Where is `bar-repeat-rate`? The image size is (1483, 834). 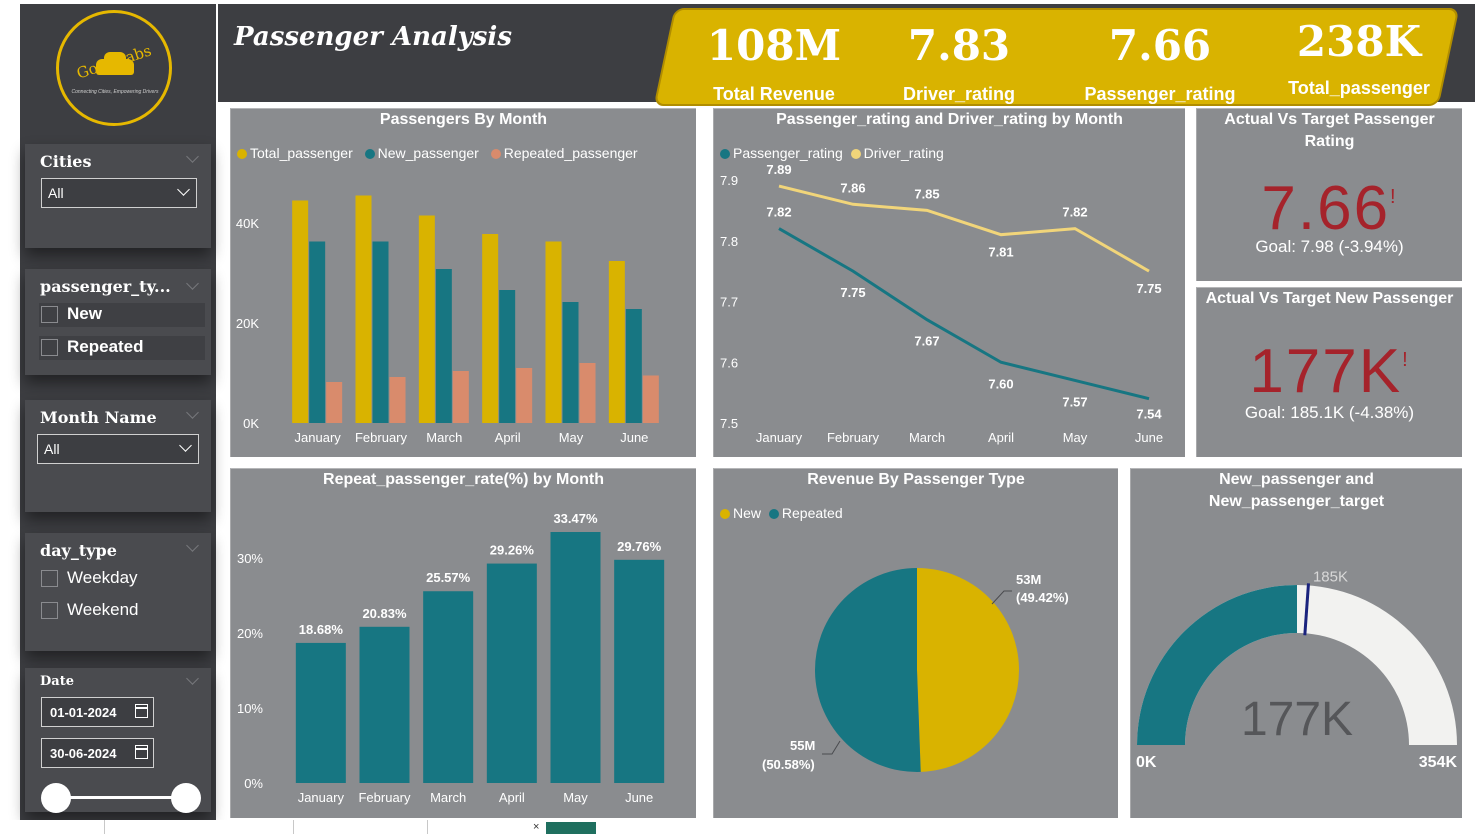
bar-repeat-rate is located at coordinates (511, 673).